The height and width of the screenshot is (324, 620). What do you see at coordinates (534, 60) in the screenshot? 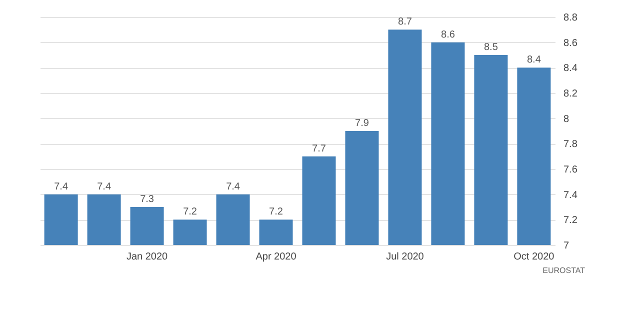
I see `data-label: 8.4` at bounding box center [534, 60].